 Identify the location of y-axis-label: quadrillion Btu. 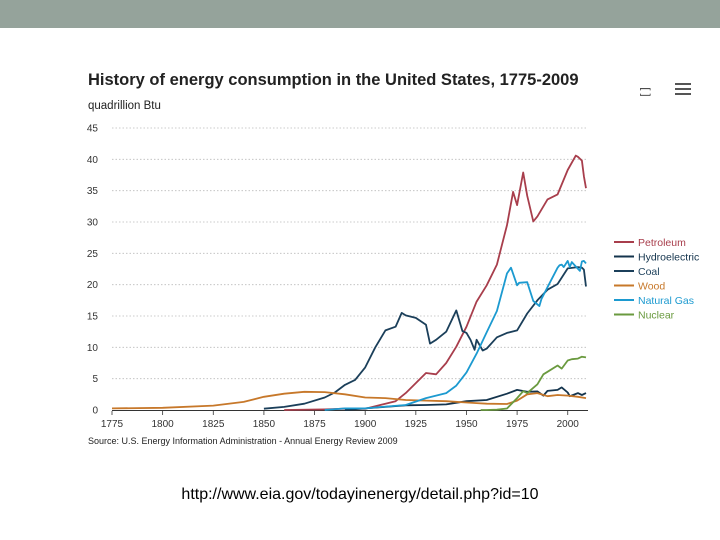
(124, 106).